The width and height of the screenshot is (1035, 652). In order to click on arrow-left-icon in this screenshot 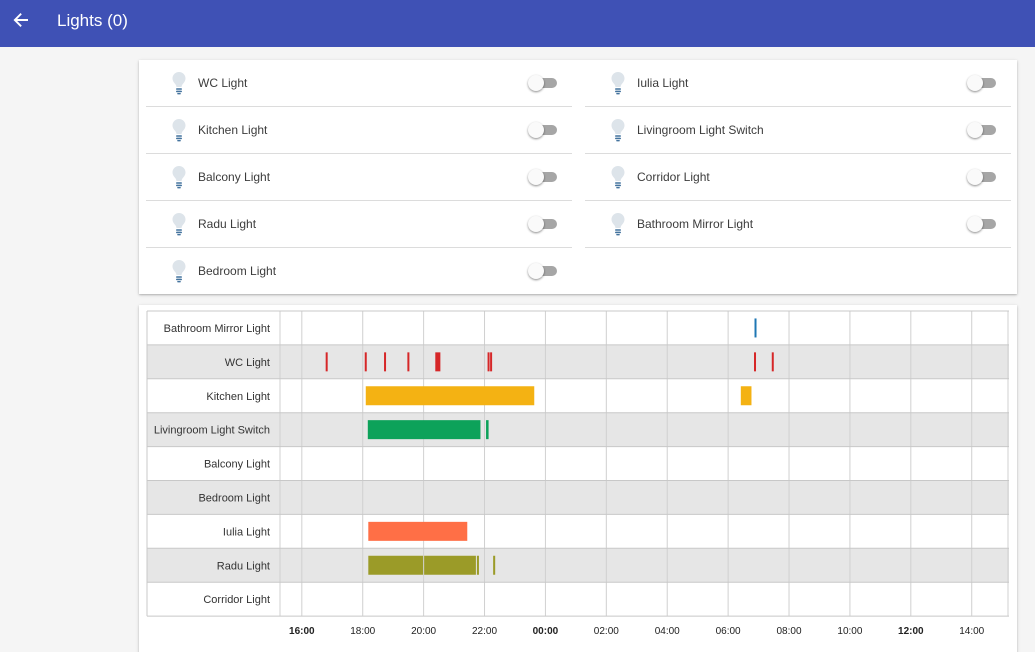, I will do `click(20, 20)`.